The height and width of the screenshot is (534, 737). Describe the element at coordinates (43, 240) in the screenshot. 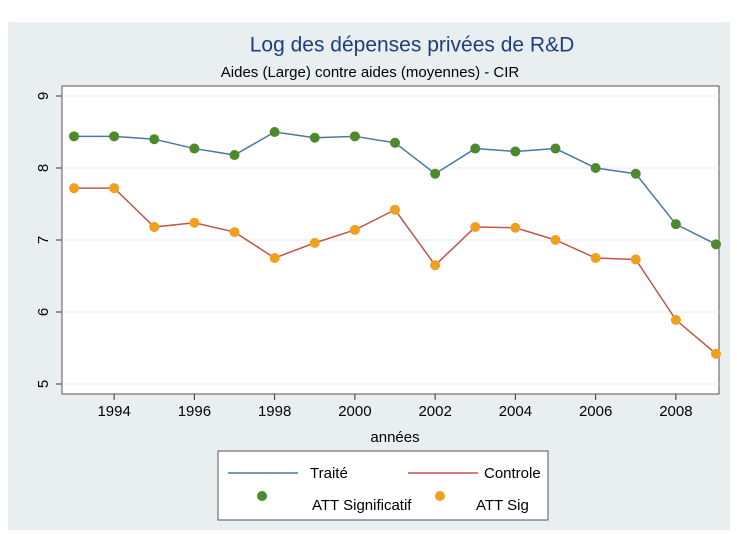

I see `y-tick-label: 7` at that location.